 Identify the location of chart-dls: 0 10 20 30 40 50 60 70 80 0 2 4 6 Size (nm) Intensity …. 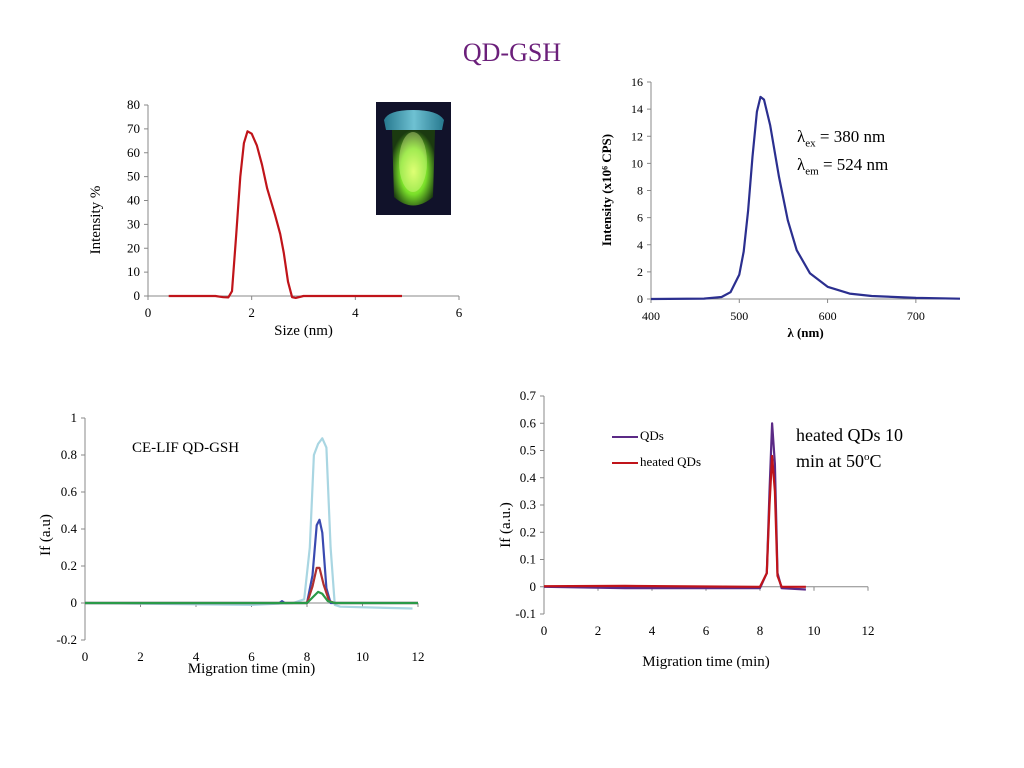
(275, 218).